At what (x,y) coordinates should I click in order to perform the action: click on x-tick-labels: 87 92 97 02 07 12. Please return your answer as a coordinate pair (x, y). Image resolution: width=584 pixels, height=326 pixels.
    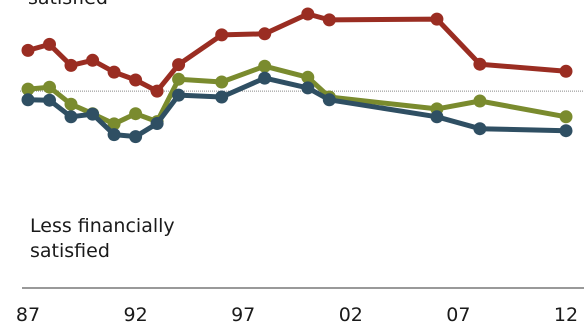
    Looking at the image, I should click on (297, 315).